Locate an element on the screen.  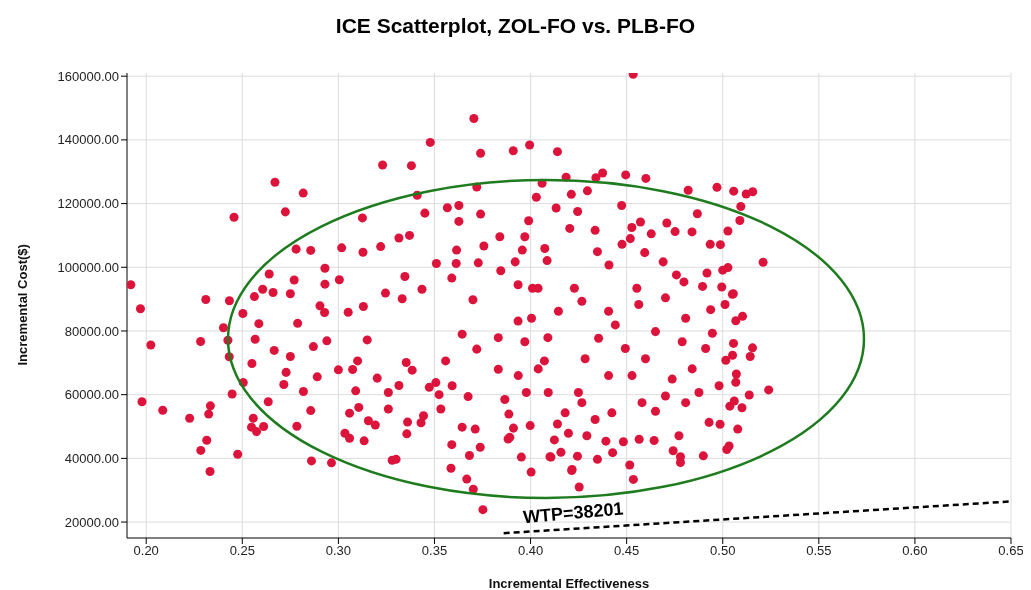
x-tick-label: 0.30 is located at coordinates (338, 551).